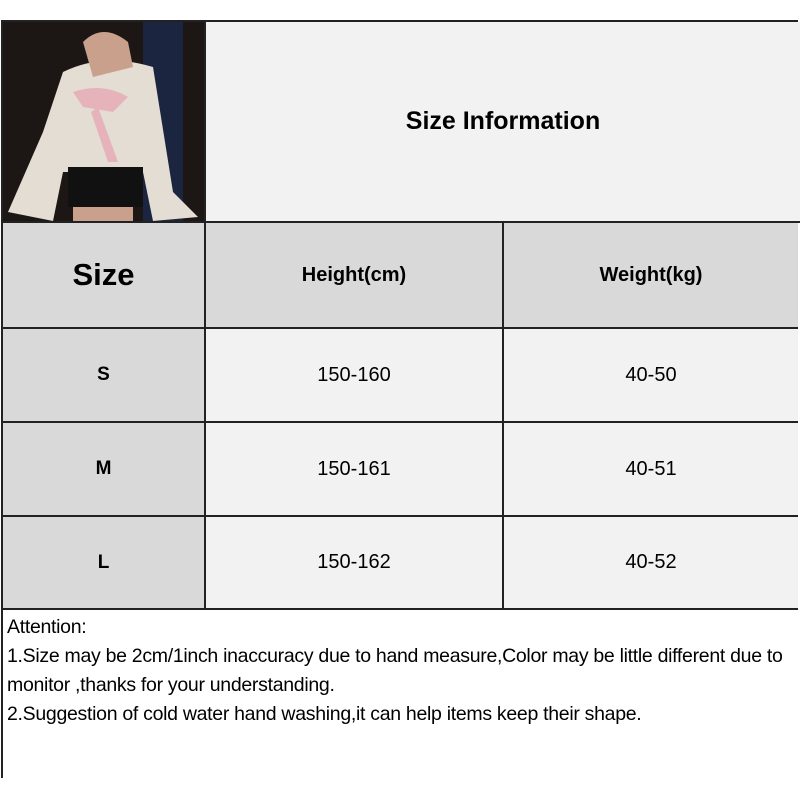 This screenshot has width=800, height=800. Describe the element at coordinates (104, 276) in the screenshot. I see `header-size: Size` at that location.